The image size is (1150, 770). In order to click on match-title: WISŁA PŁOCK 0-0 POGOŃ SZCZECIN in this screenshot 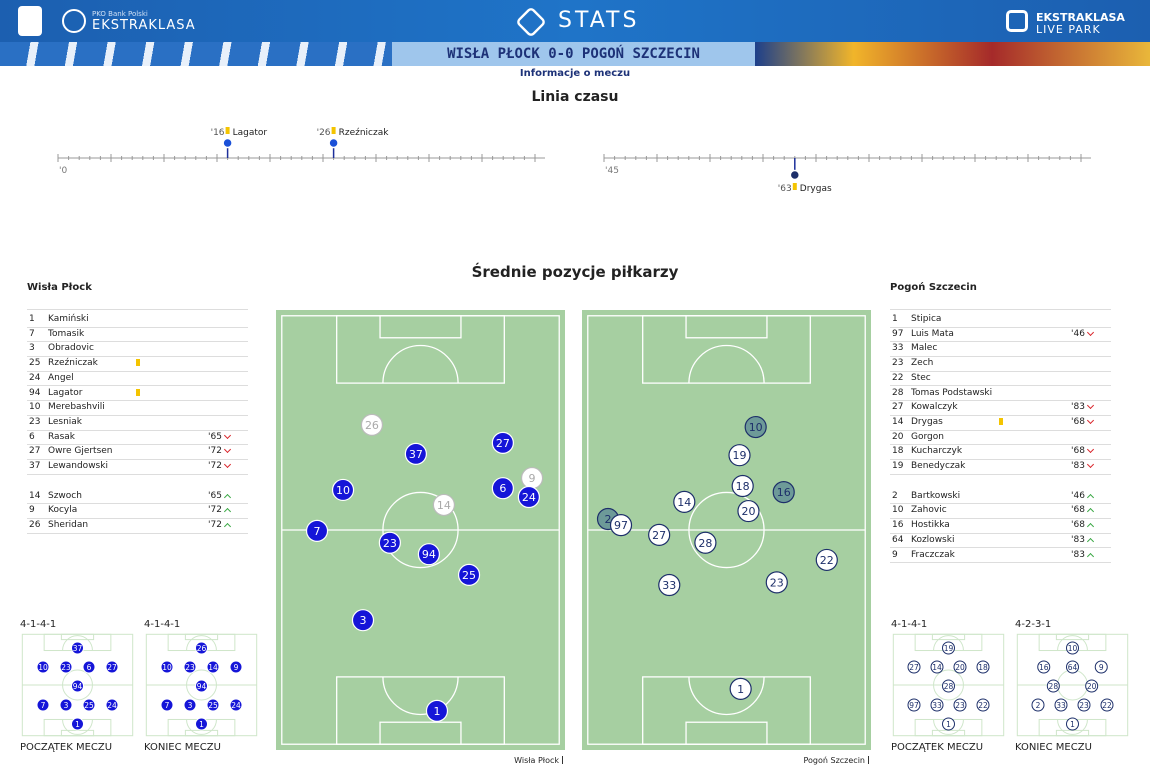, I will do `click(573, 54)`.